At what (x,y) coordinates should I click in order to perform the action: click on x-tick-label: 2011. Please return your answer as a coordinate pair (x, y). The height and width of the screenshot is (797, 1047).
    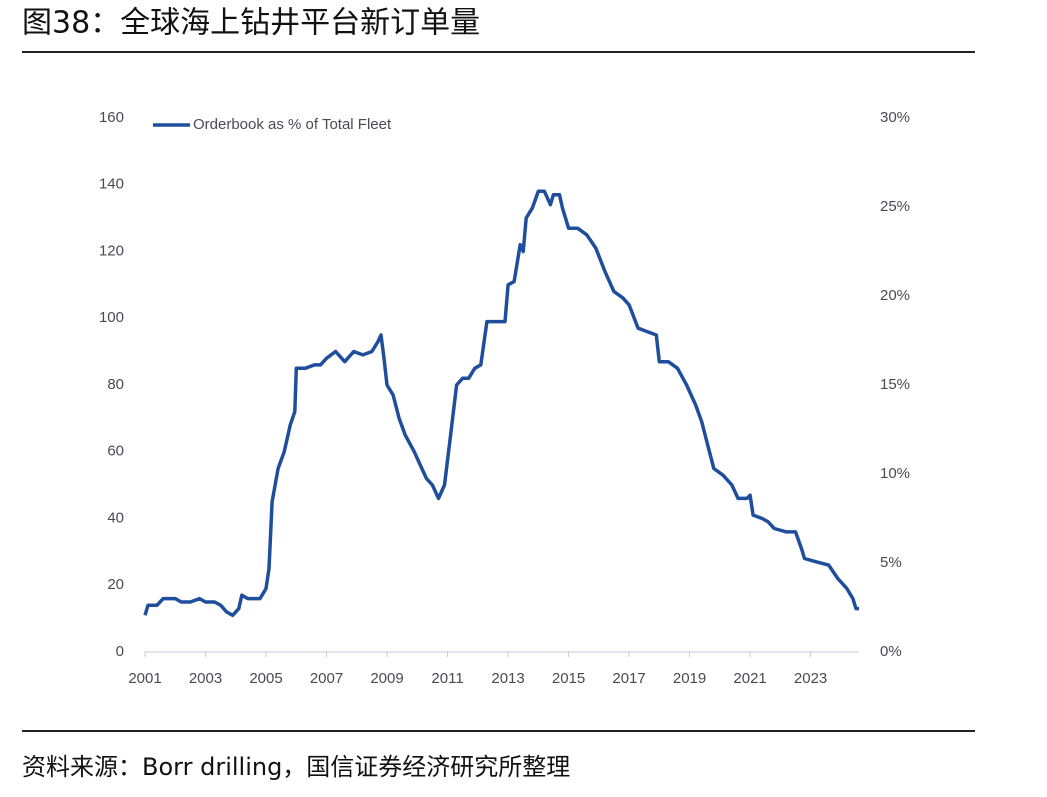
    Looking at the image, I should click on (447, 678).